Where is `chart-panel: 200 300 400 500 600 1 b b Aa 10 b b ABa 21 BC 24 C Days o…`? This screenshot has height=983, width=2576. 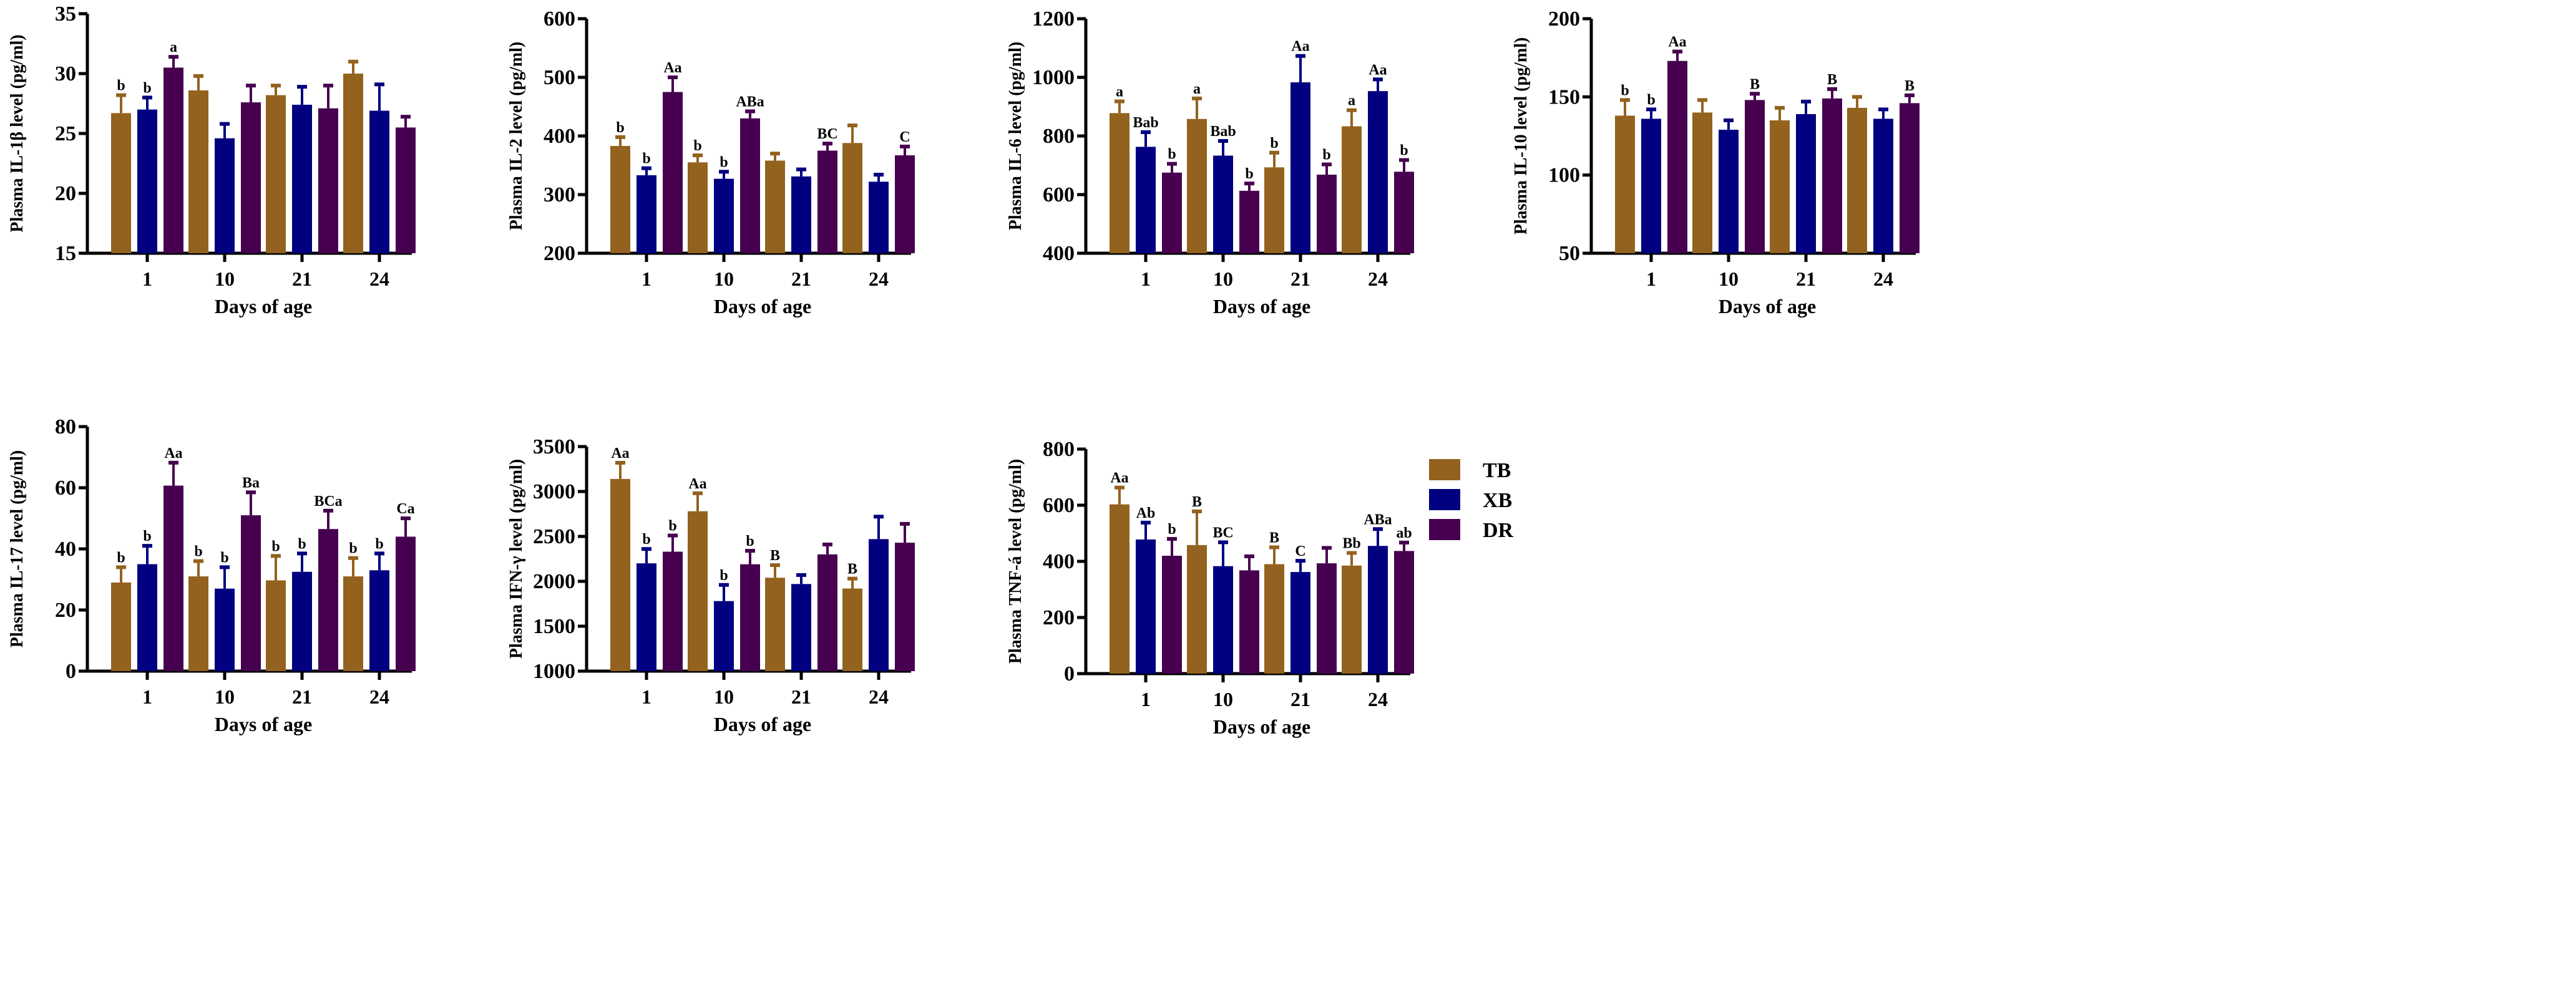 chart-panel: 200 300 400 500 600 1 b b Aa 10 b b ABa 21 BC 24 C Days o… is located at coordinates (711, 162).